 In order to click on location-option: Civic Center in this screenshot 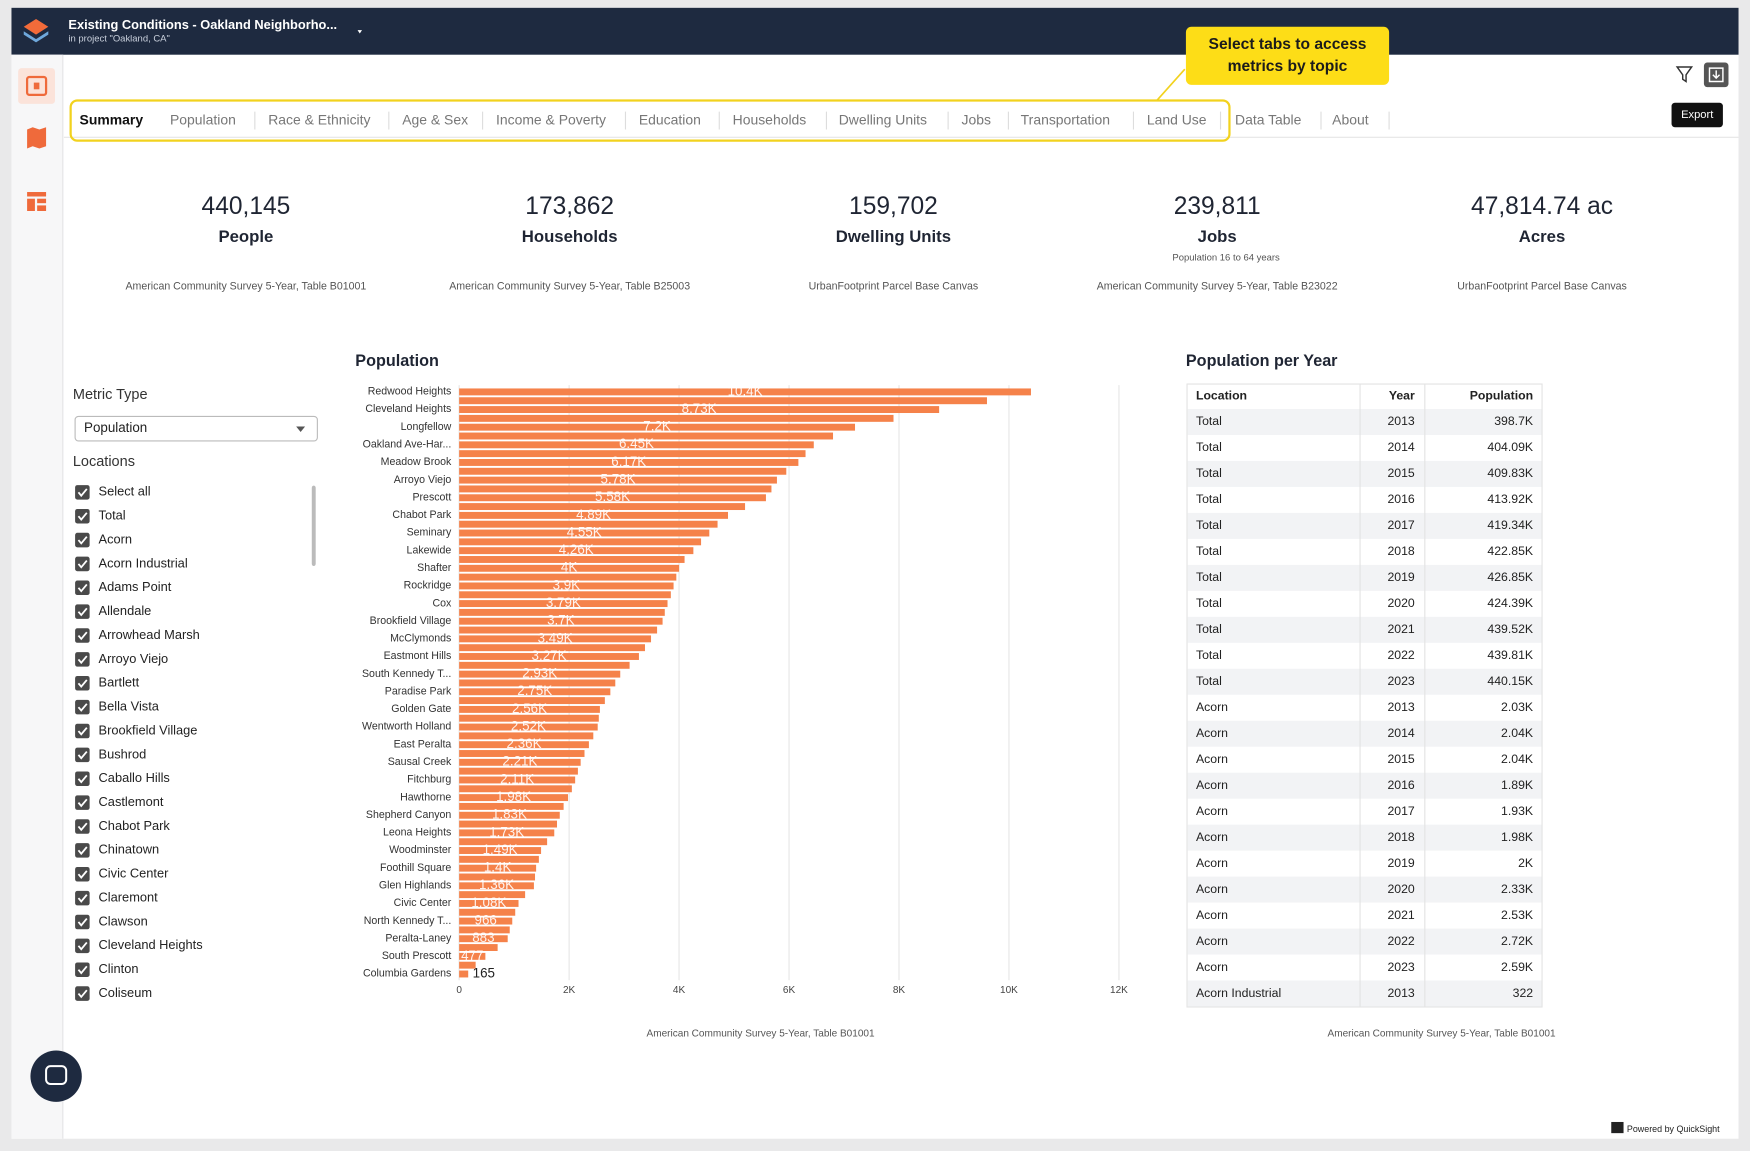, I will do `click(134, 873)`.